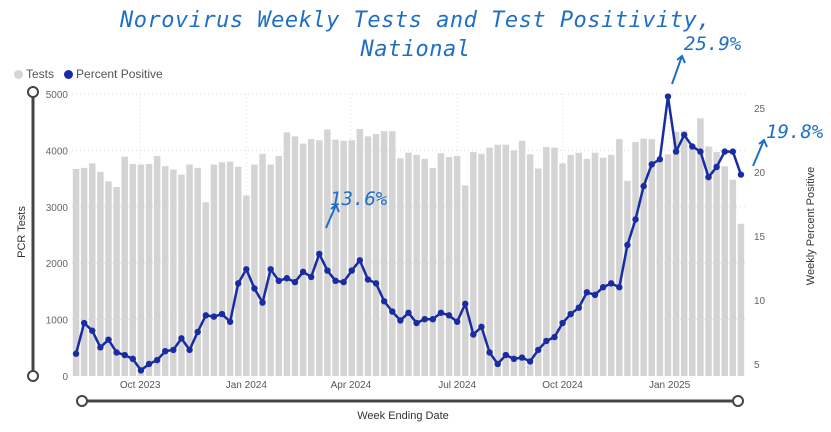  What do you see at coordinates (738, 401) in the screenshot?
I see `x-slider-handle-right` at bounding box center [738, 401].